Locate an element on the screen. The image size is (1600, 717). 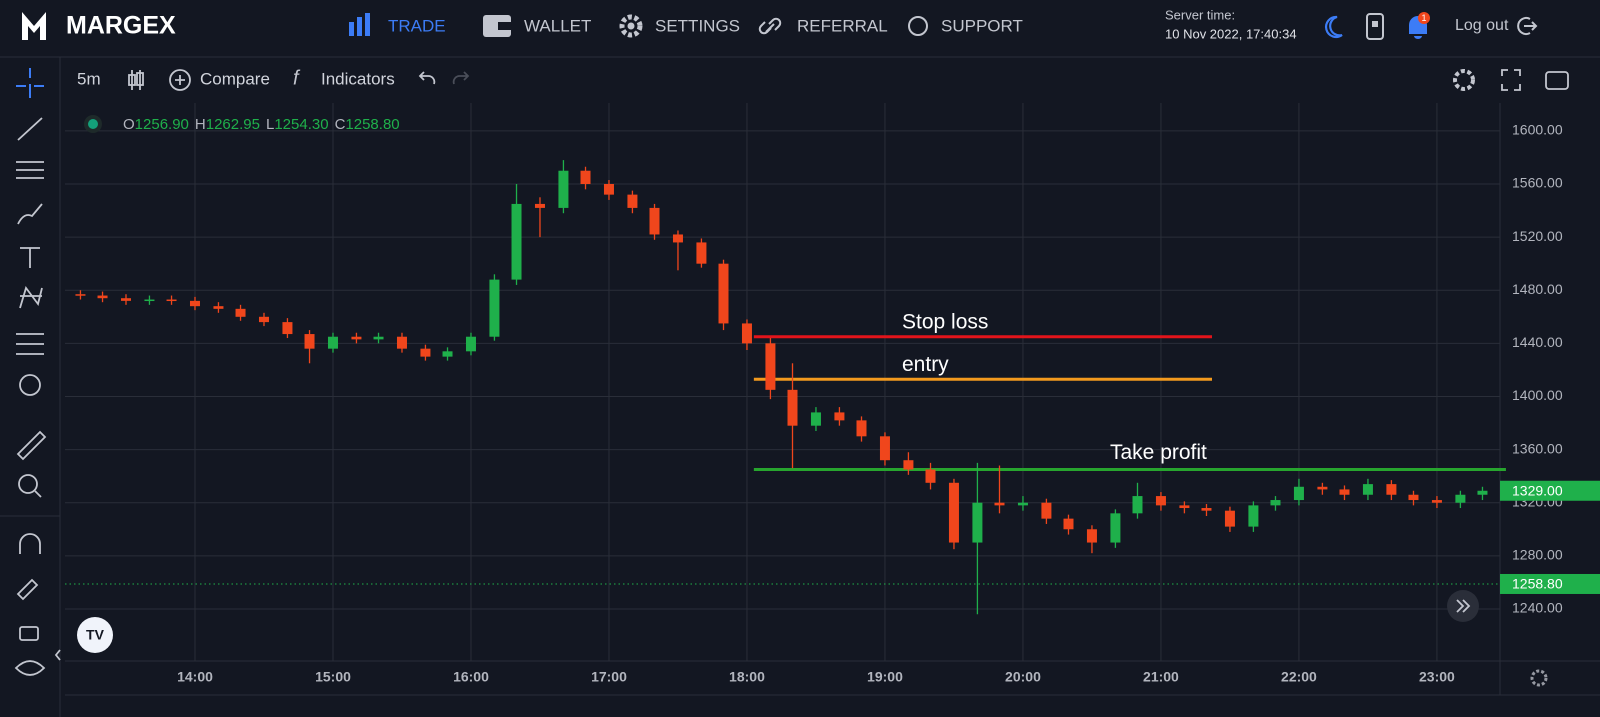
logout-label: Log out is located at coordinates (1482, 25).